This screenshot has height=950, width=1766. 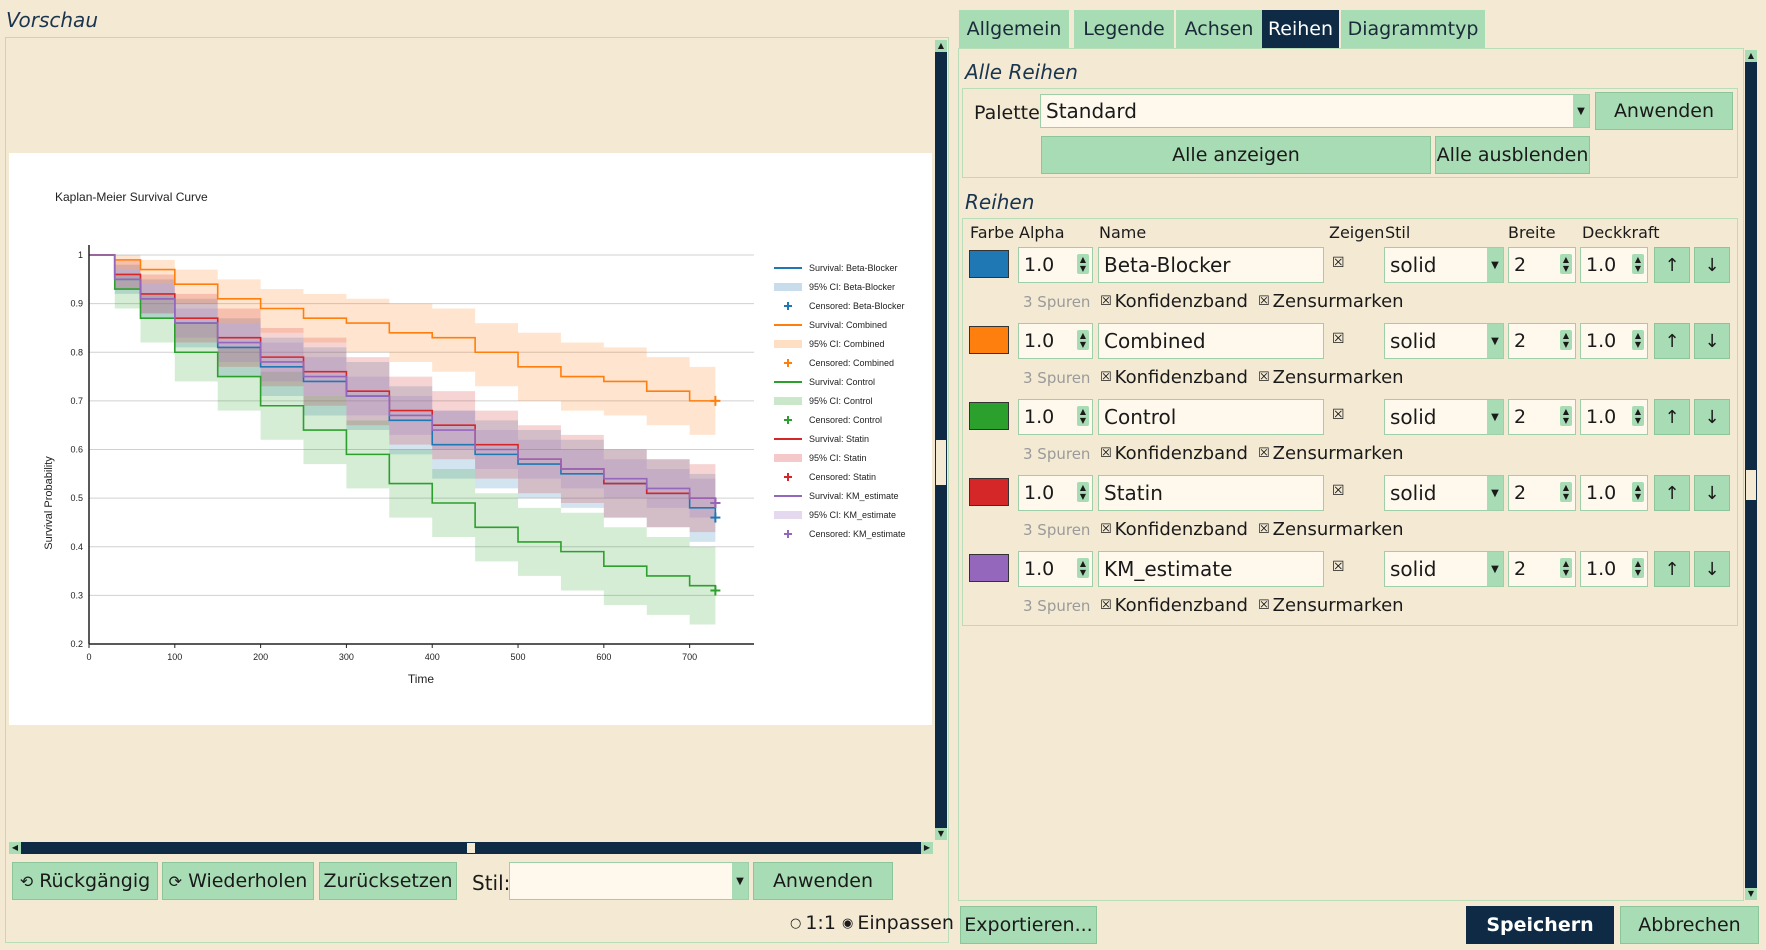 What do you see at coordinates (1413, 29) in the screenshot?
I see `tab-diagrammtyp: Diagrammtyp` at bounding box center [1413, 29].